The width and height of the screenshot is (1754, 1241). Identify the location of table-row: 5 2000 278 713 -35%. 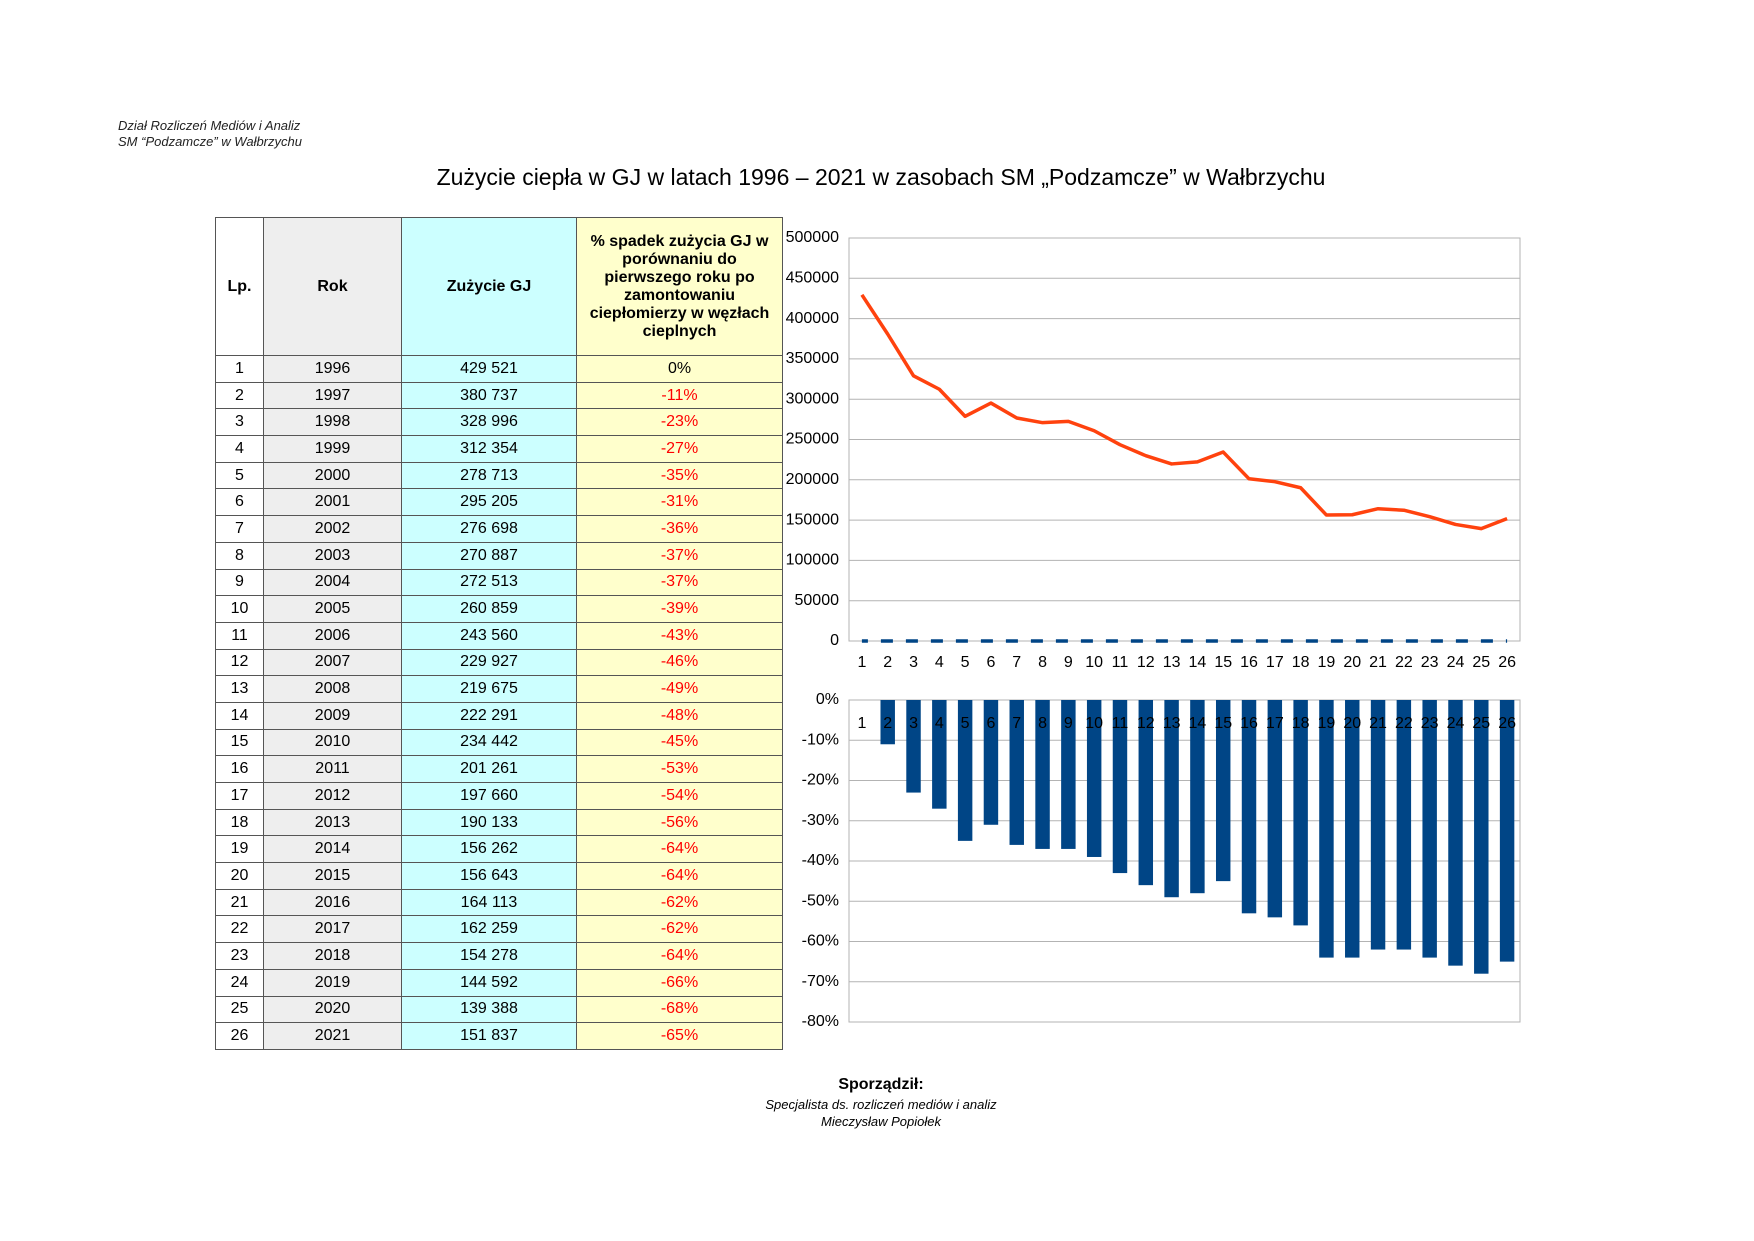
(499, 475).